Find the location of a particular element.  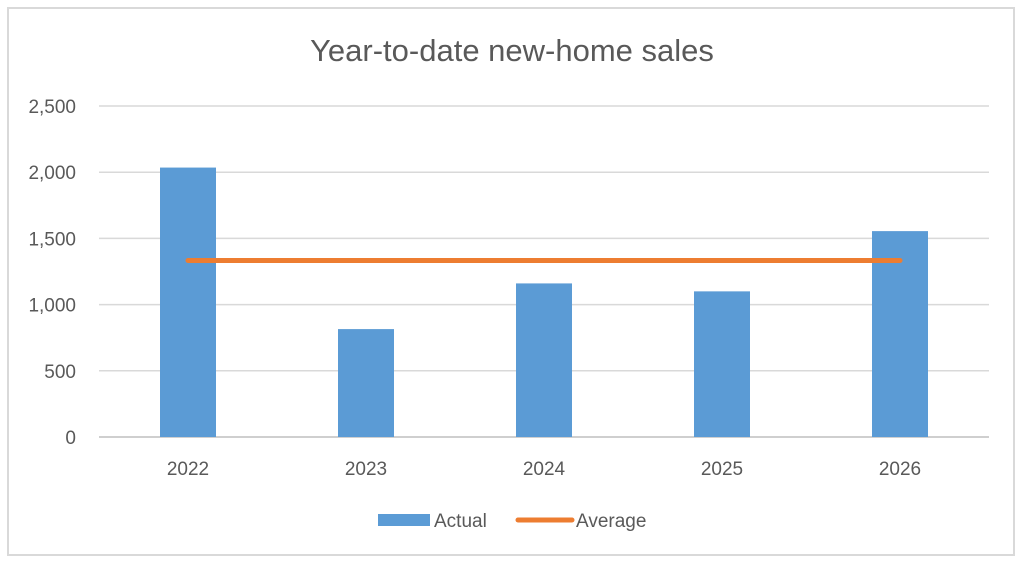

chart-title: Year-to-date new-home sales is located at coordinates (512, 50).